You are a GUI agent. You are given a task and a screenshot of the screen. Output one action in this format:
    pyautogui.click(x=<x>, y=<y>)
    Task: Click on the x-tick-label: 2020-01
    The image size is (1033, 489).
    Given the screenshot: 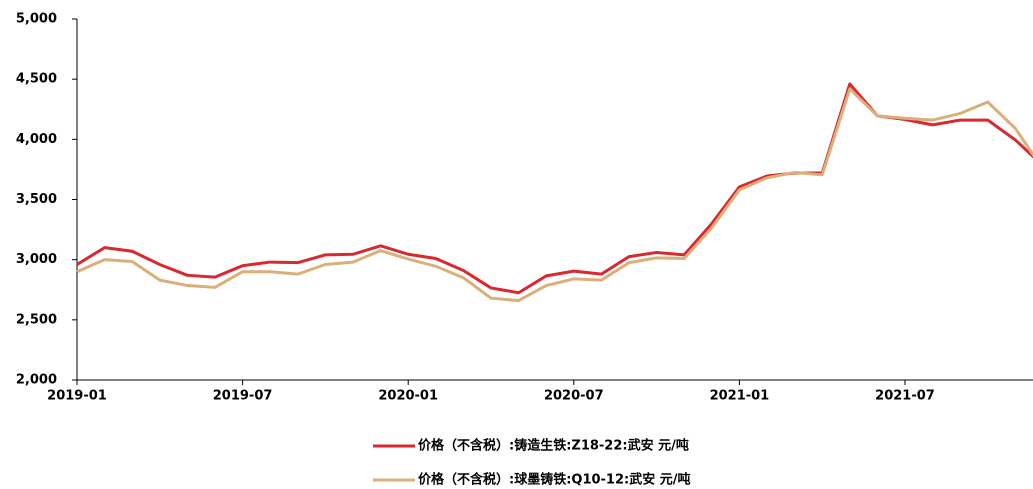 What is the action you would take?
    pyautogui.click(x=408, y=396)
    